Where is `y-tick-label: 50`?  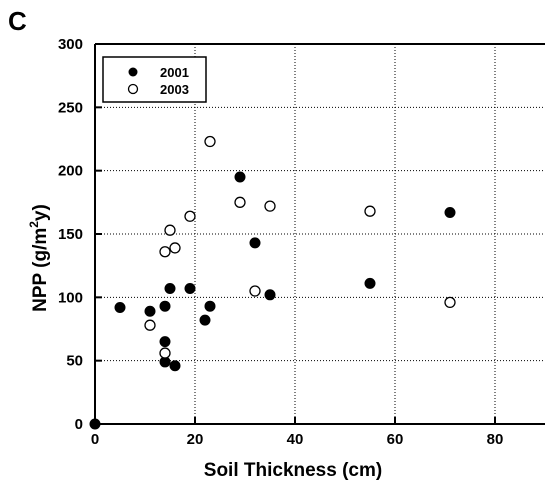
y-tick-label: 50 is located at coordinates (74, 361).